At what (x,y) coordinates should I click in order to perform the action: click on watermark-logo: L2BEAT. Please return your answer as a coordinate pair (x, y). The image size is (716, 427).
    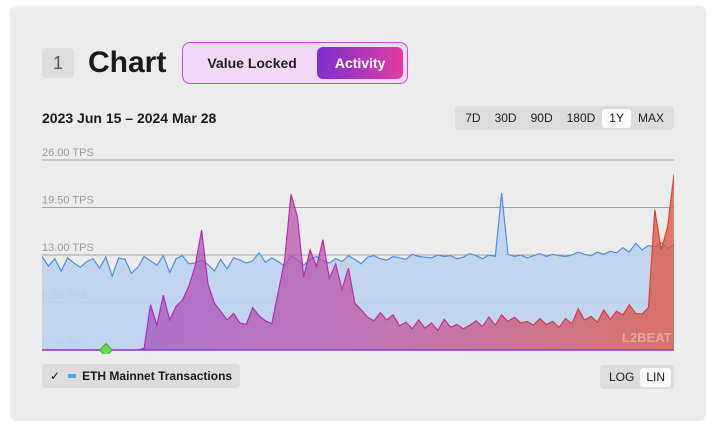
    Looking at the image, I should click on (647, 337).